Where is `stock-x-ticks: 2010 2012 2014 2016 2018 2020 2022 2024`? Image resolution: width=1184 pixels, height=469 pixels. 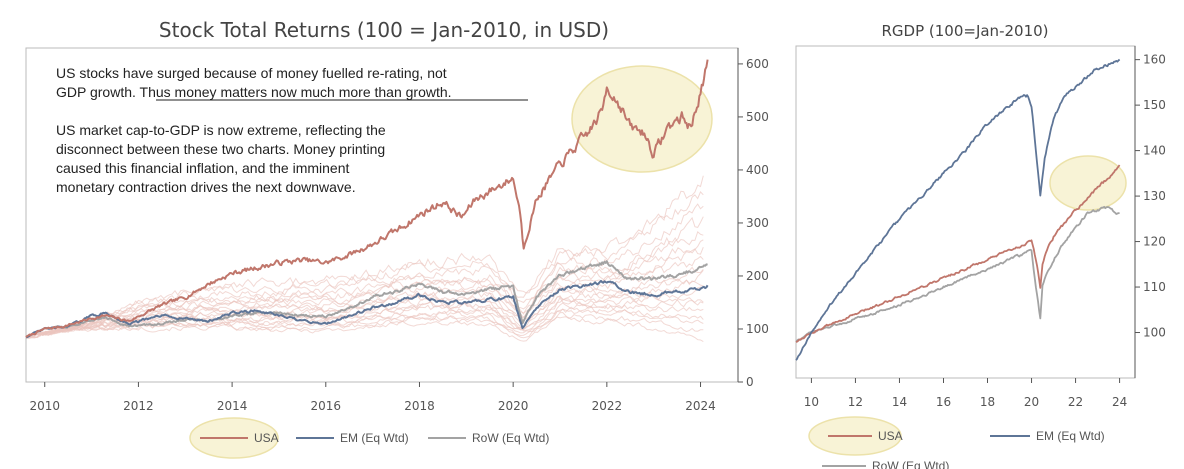
stock-x-ticks: 2010 2012 2014 2016 2018 2020 2022 2024 is located at coordinates (372, 397).